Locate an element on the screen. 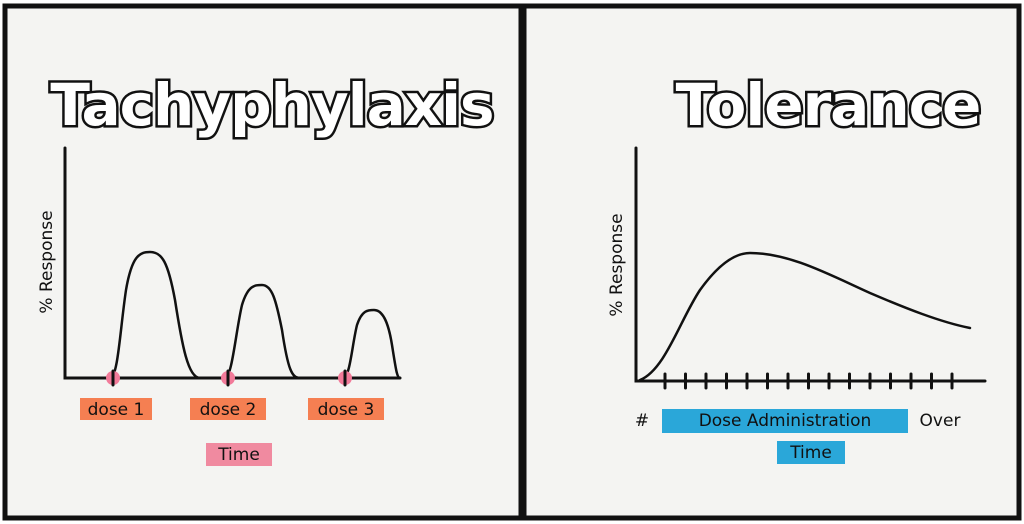 The image size is (1024, 524). x-axis-title-suffix: Over is located at coordinates (940, 421).